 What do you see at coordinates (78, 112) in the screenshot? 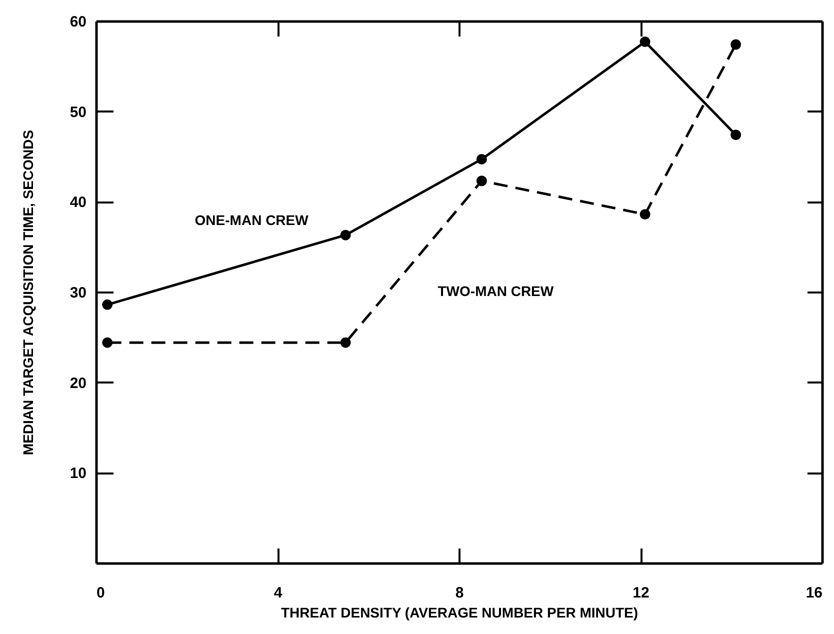
I see `y-tick-label: 50` at bounding box center [78, 112].